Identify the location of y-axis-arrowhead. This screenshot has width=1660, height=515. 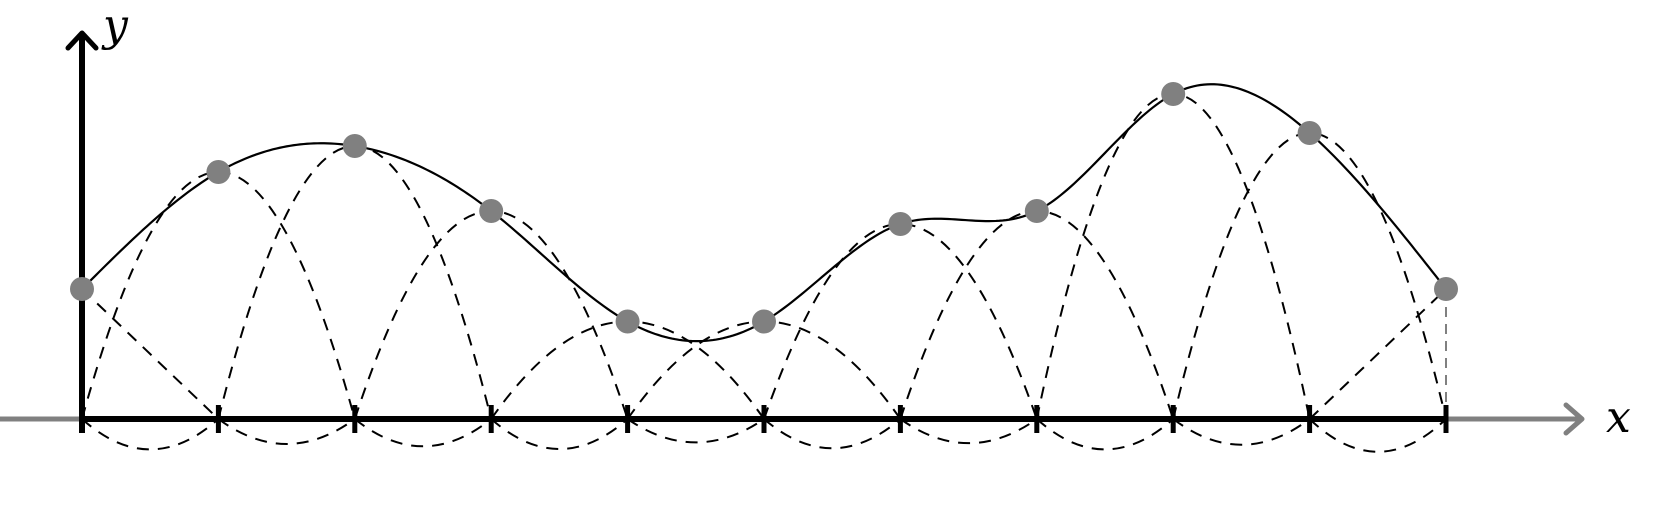
(82, 40).